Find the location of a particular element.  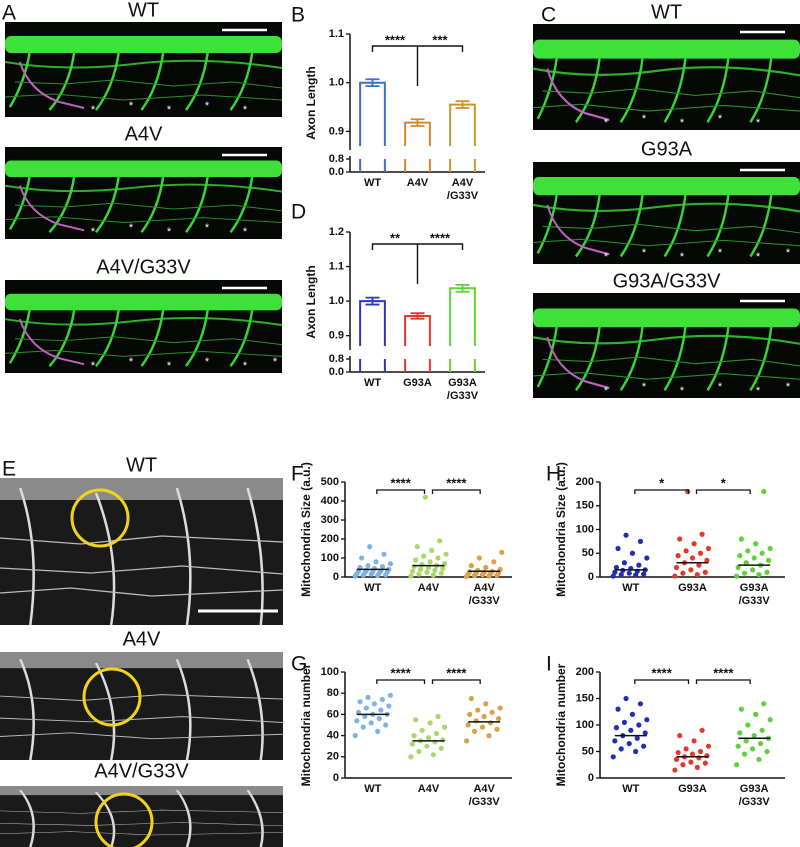

bar is located at coordinates (462, 124).